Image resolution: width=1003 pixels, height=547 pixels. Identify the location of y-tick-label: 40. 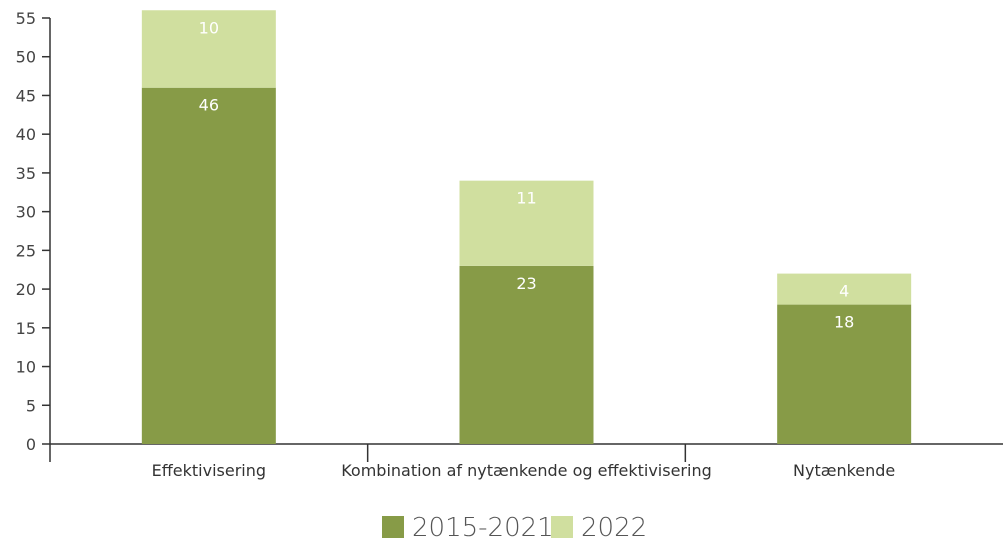
(26, 134).